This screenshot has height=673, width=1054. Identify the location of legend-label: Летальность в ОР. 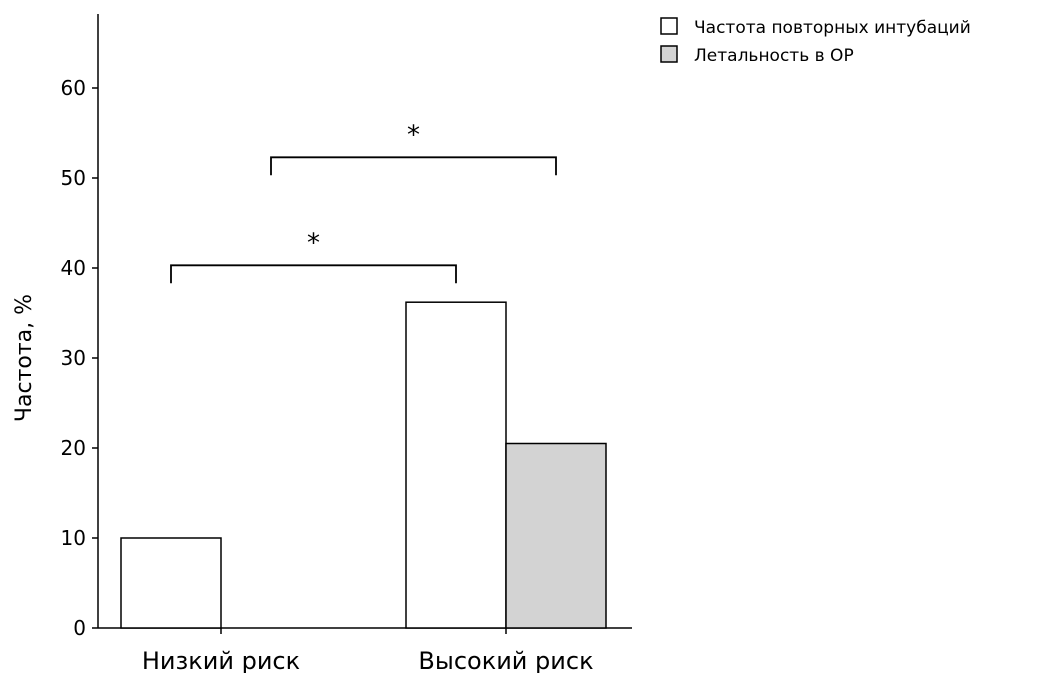
(774, 56).